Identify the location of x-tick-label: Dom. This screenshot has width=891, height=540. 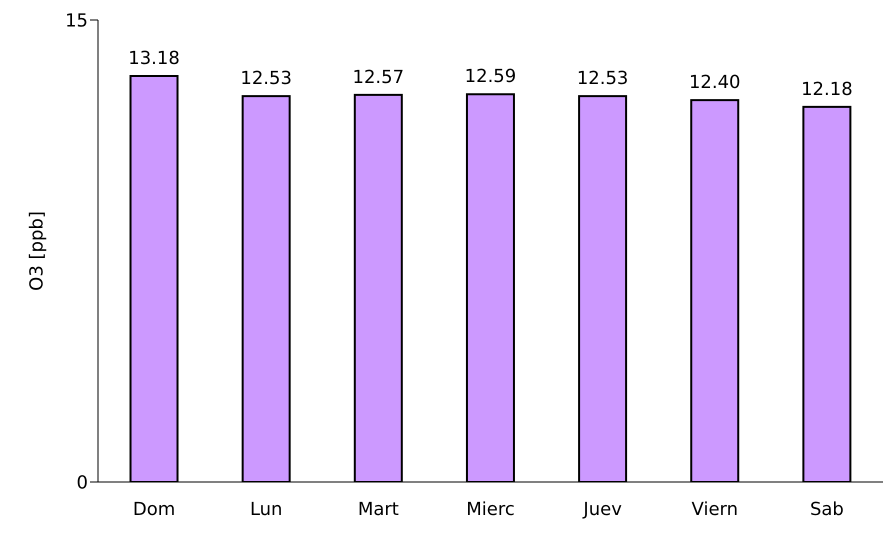
(154, 509).